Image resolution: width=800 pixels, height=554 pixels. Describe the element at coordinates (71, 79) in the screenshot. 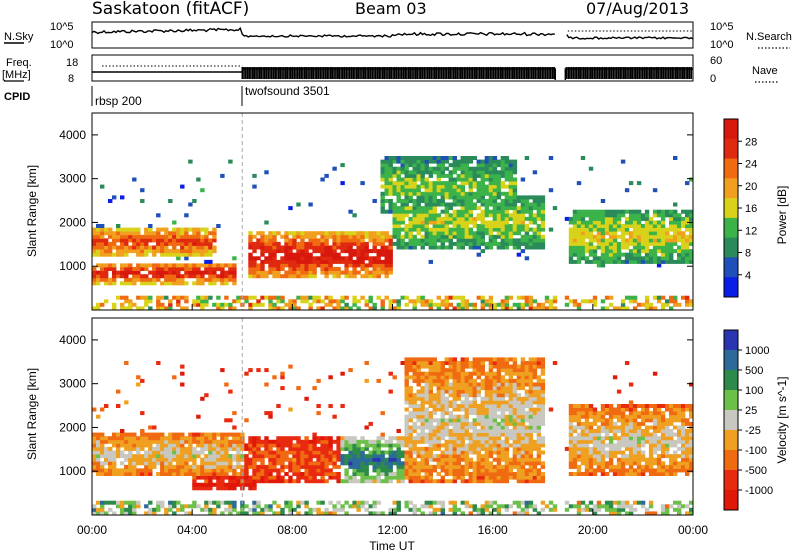

I see `freq-tick-bottom: 8` at that location.